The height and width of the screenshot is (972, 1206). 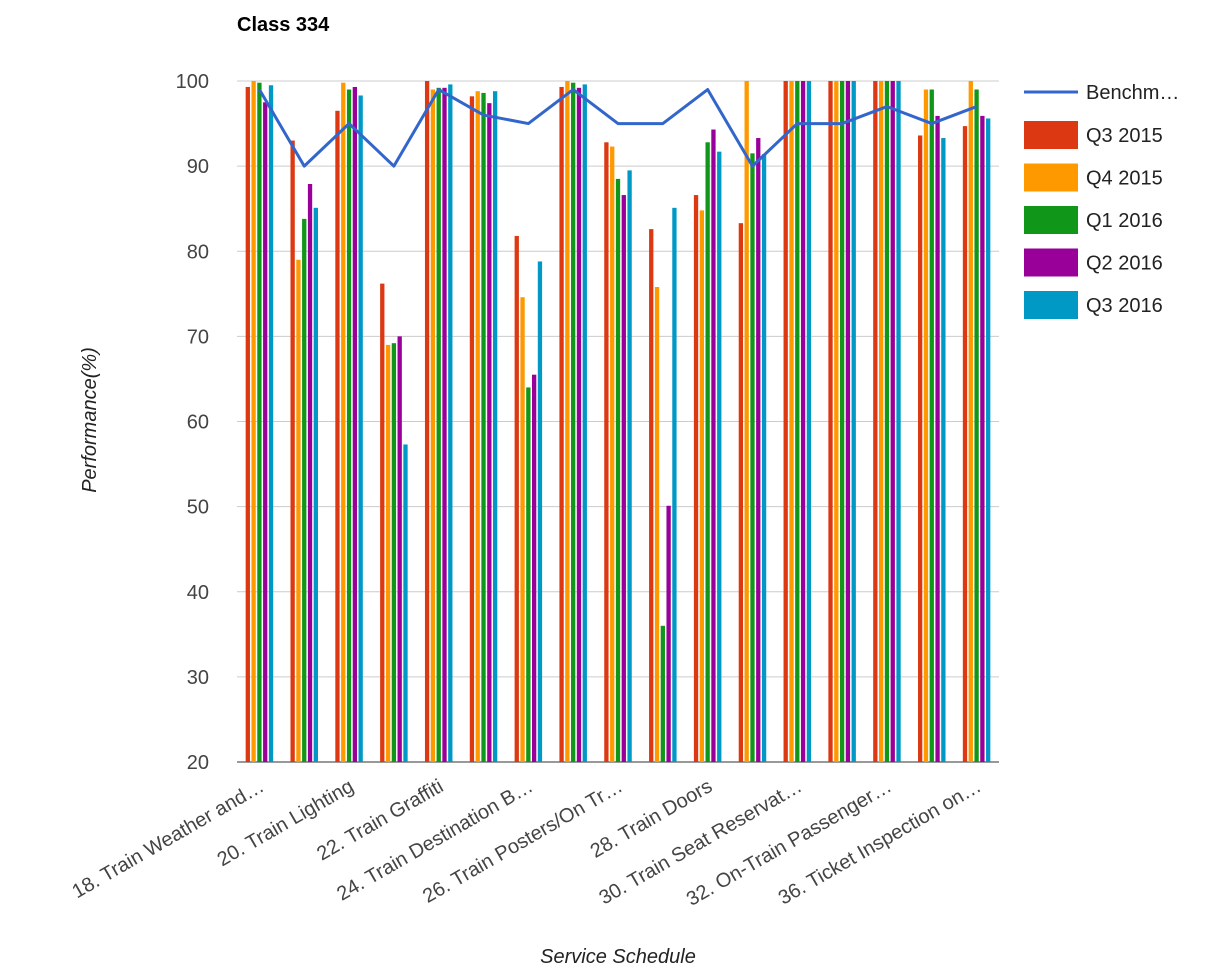 What do you see at coordinates (1124, 136) in the screenshot?
I see `legend-label-q3-2015: Q3 2015` at bounding box center [1124, 136].